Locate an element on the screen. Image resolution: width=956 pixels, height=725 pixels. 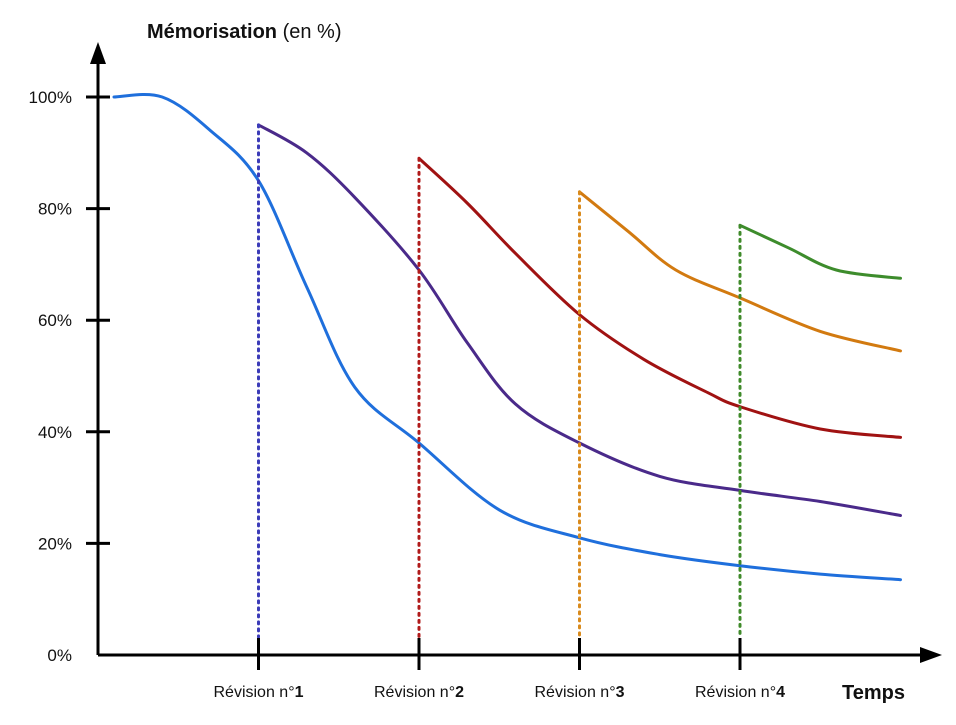
revision-label-number: 3 is located at coordinates (620, 692).